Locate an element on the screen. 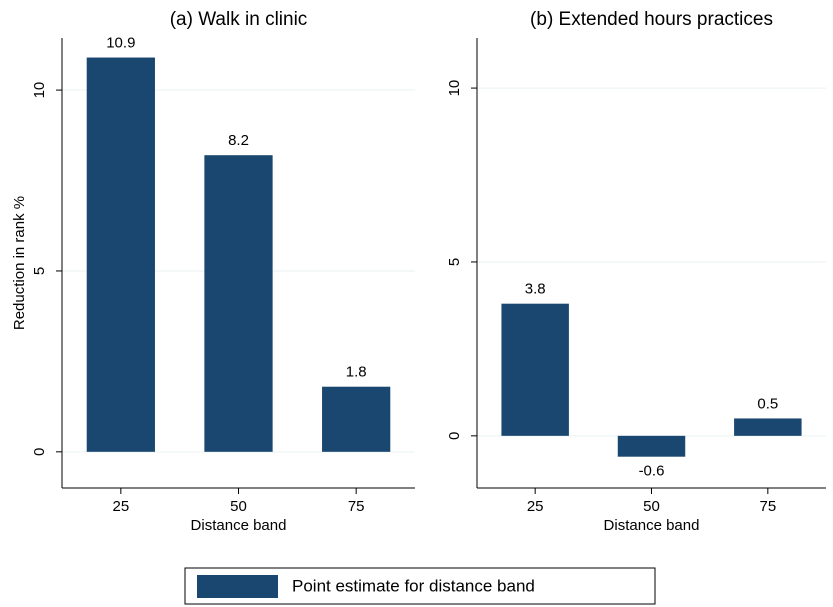 The height and width of the screenshot is (607, 833). legend-label: Point estimate for distance band is located at coordinates (413, 585).